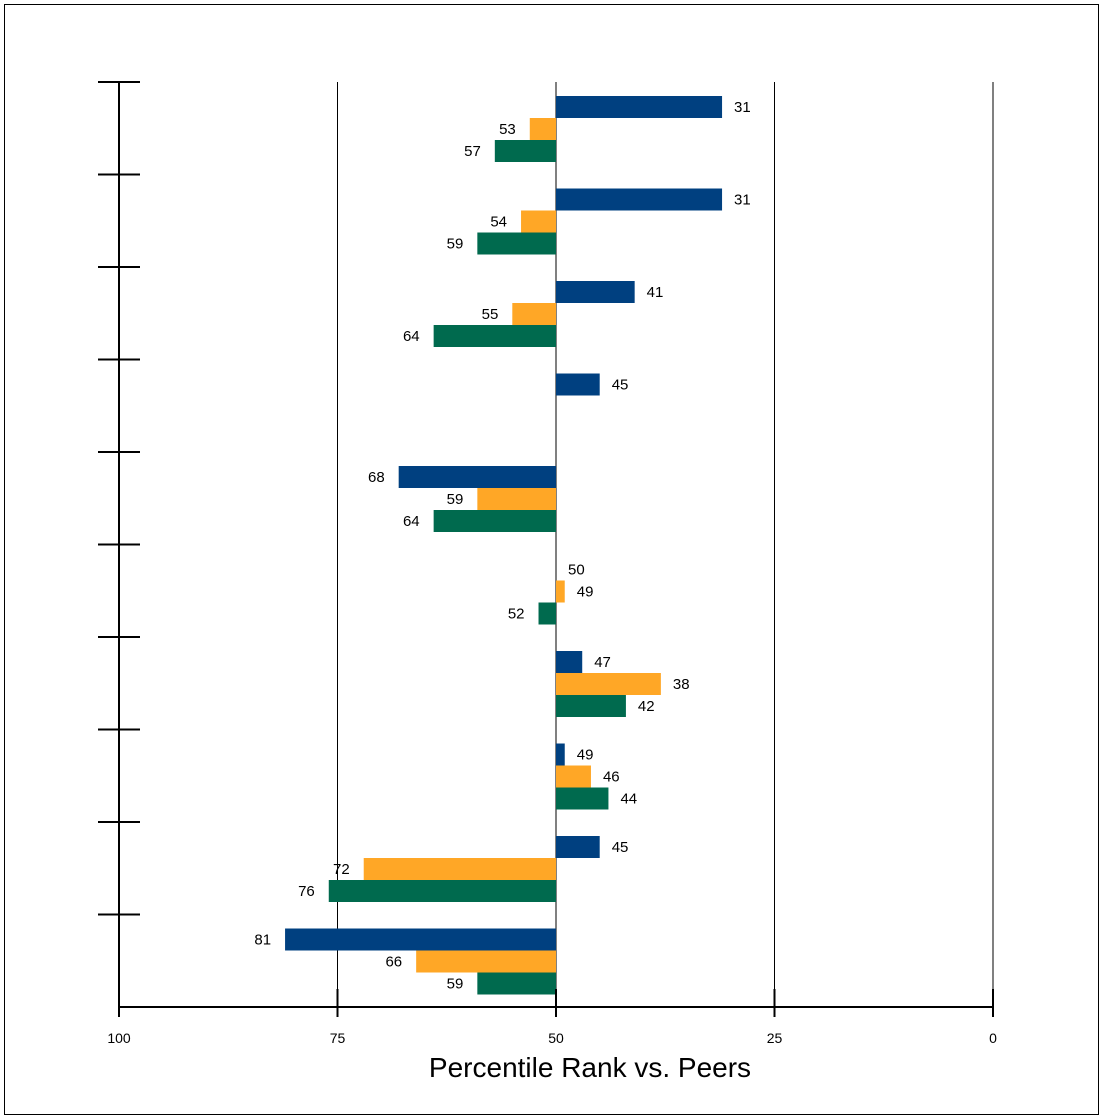 The height and width of the screenshot is (1119, 1105). Describe the element at coordinates (775, 1038) in the screenshot. I see `x-tick-label: 25` at that location.